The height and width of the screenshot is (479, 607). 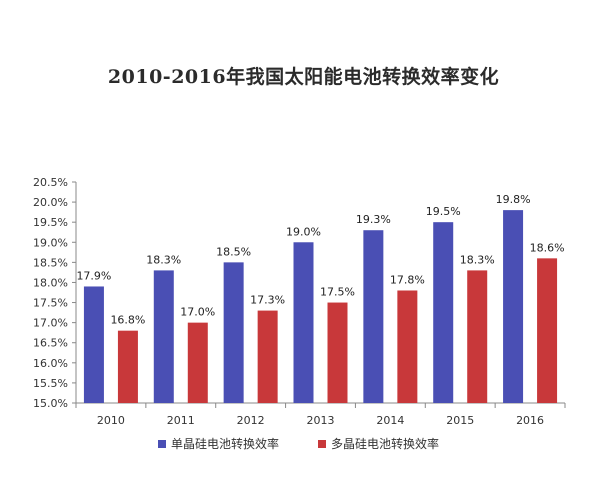 I want to click on x-tick-label: 2010, so click(x=111, y=420).